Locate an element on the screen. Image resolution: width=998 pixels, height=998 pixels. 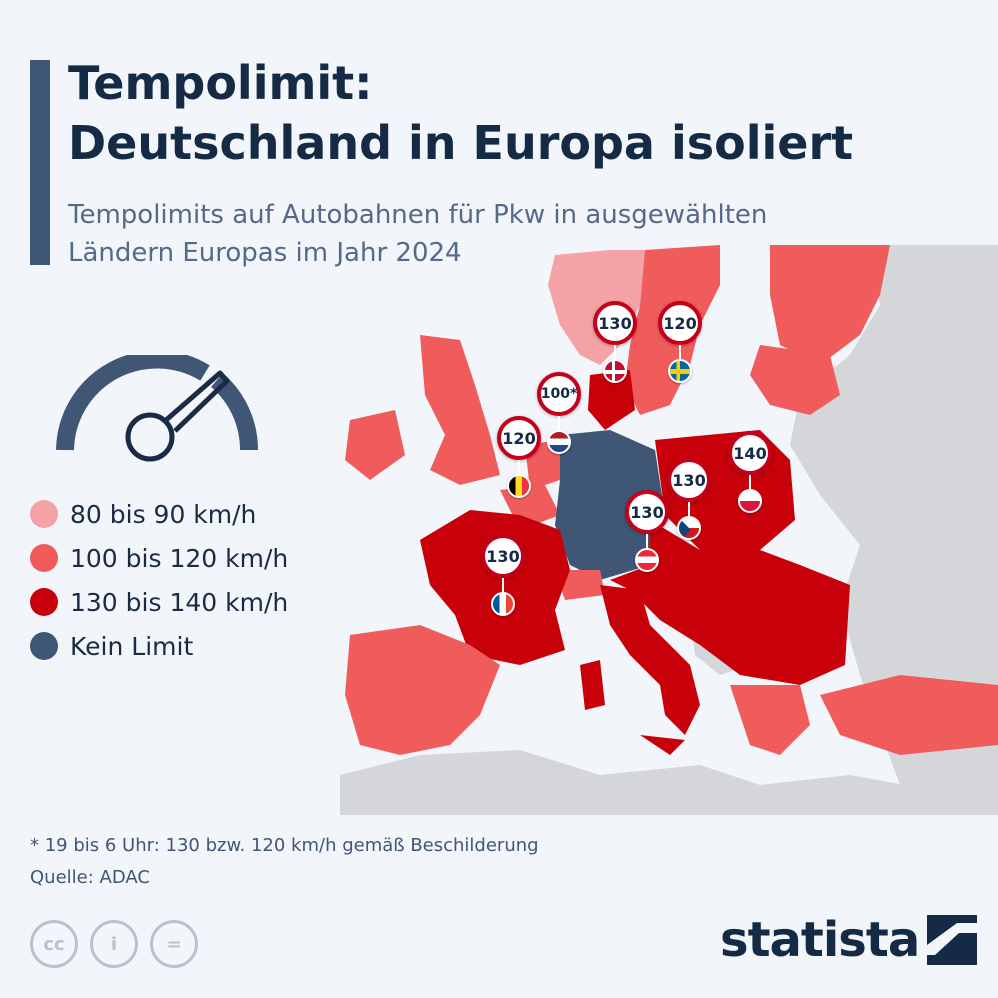
legend-item-130-140: 130 bis 140 km/h is located at coordinates (159, 602).